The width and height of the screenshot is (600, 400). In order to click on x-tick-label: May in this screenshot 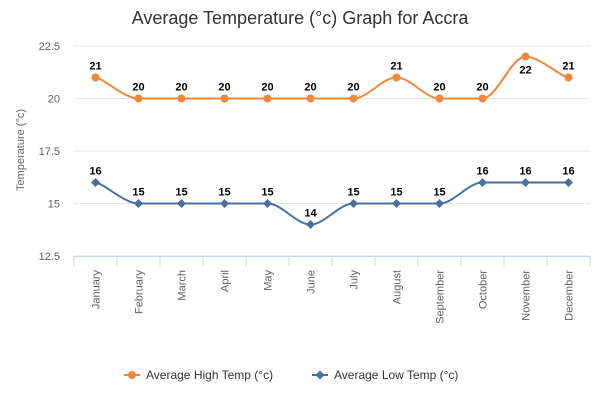, I will do `click(269, 280)`.